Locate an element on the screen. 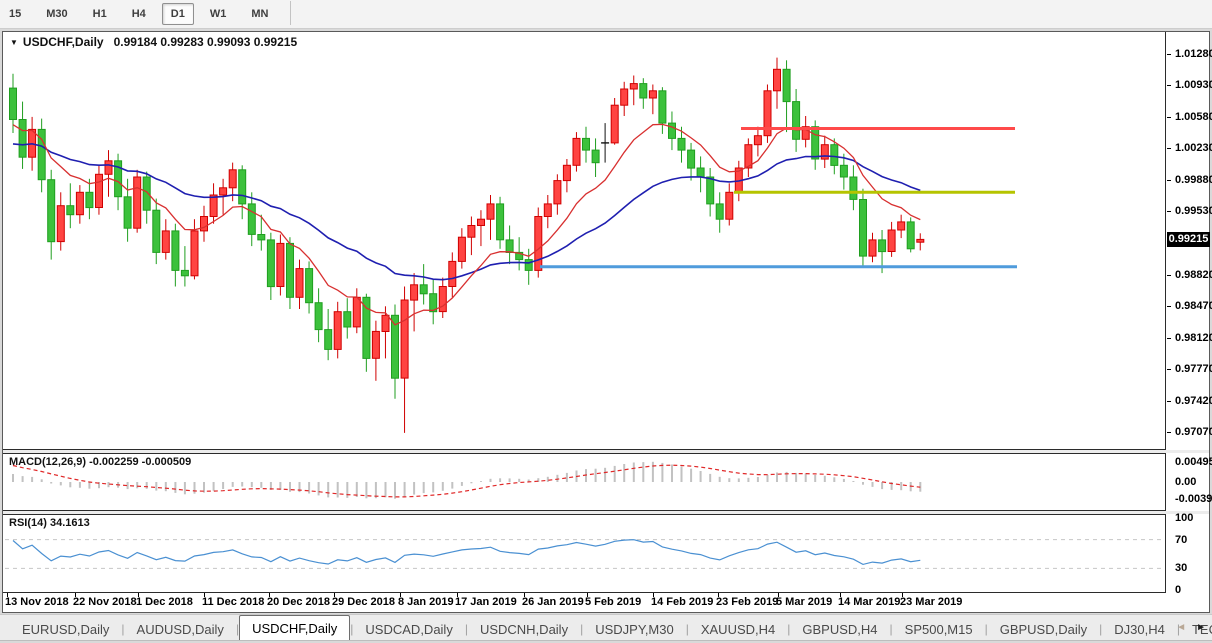  chart-tab-usdchf-daily: USDCHF,Daily is located at coordinates (295, 627).